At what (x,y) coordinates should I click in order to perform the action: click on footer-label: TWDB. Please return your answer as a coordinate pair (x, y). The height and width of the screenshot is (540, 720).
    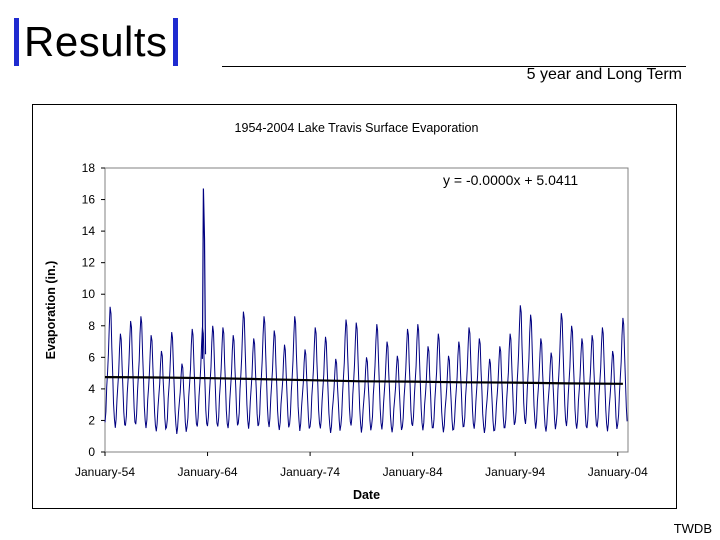
    Looking at the image, I should click on (692, 528).